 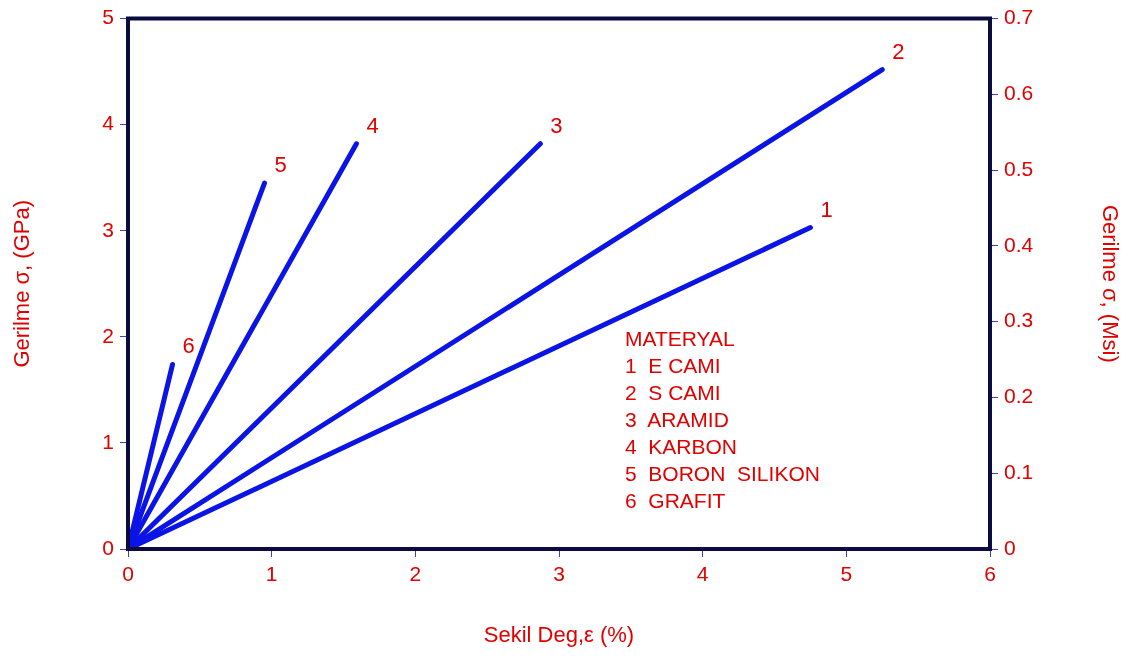 I want to click on y2-tick-label: 0.2, so click(x=1019, y=396).